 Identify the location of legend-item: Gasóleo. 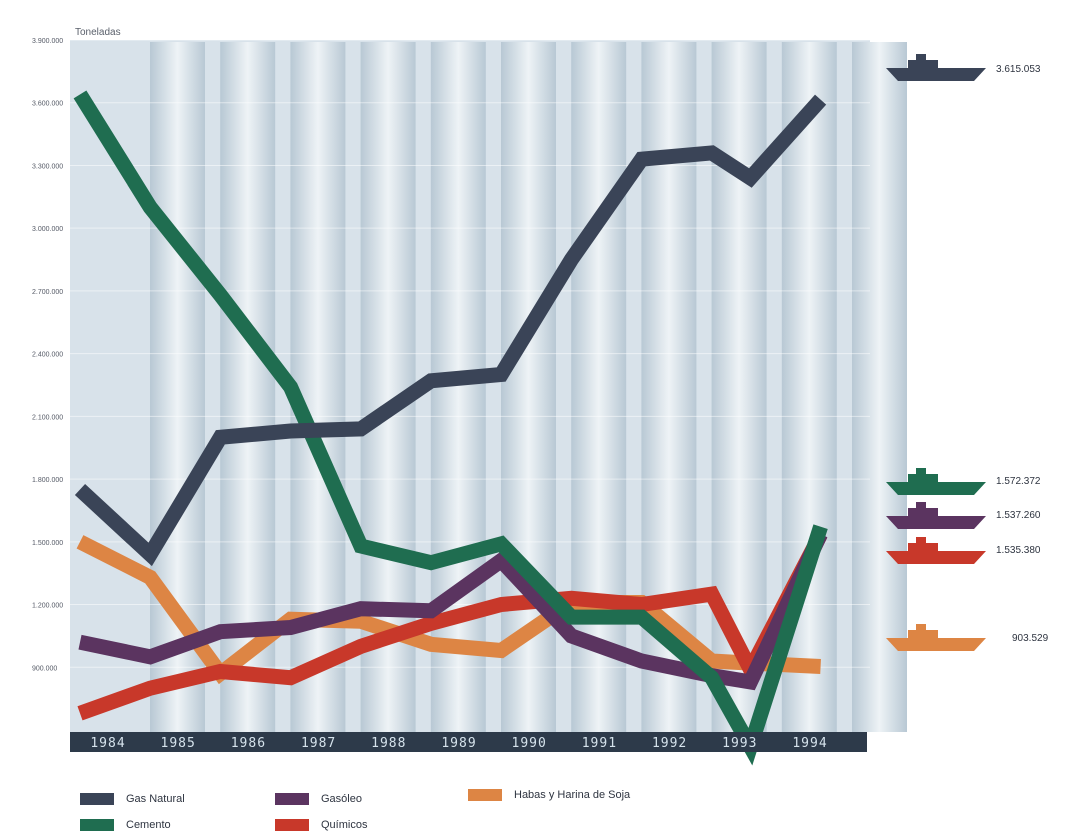
(318, 799).